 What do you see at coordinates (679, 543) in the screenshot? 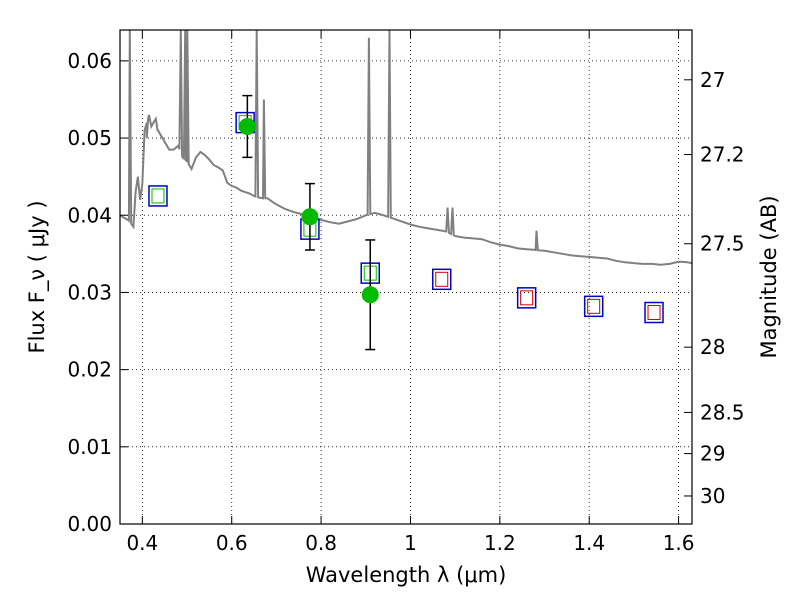
I see `x-tick-label: 1.6` at bounding box center [679, 543].